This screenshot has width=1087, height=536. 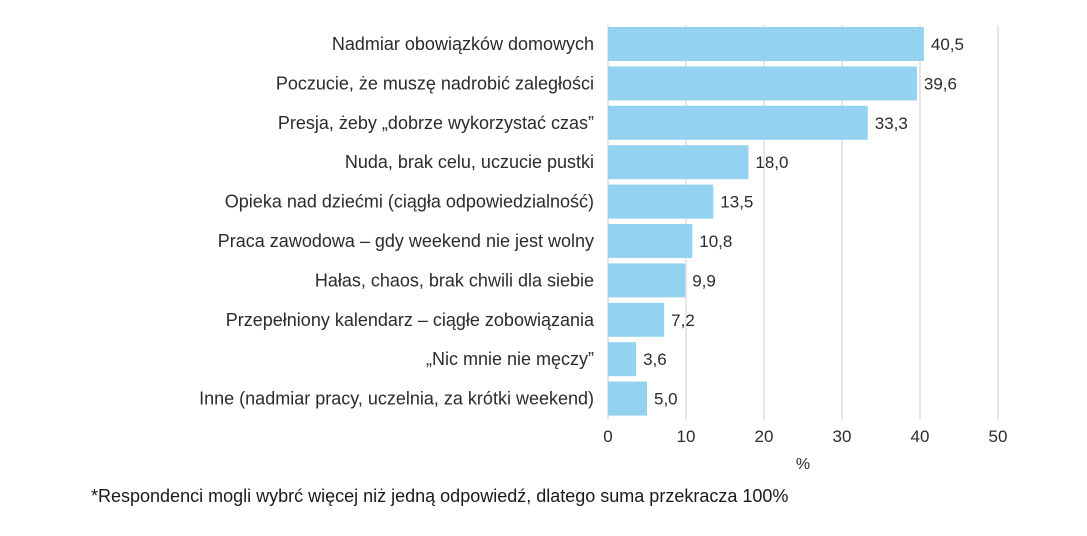 I want to click on data-label: 5,0, so click(x=666, y=399).